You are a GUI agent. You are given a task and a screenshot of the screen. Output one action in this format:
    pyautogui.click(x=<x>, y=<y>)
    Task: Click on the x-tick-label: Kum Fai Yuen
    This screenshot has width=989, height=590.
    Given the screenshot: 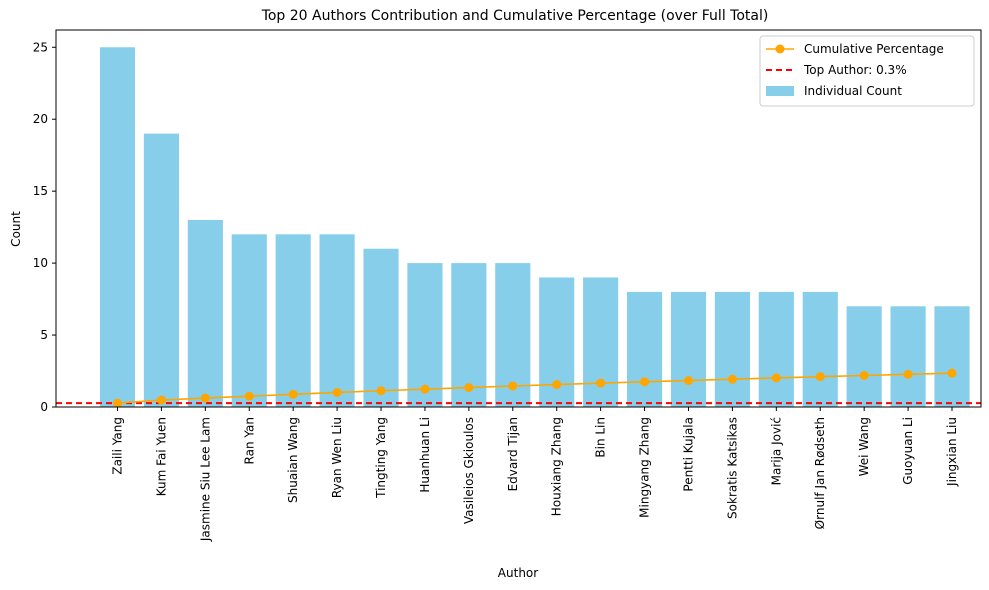 What is the action you would take?
    pyautogui.click(x=161, y=456)
    